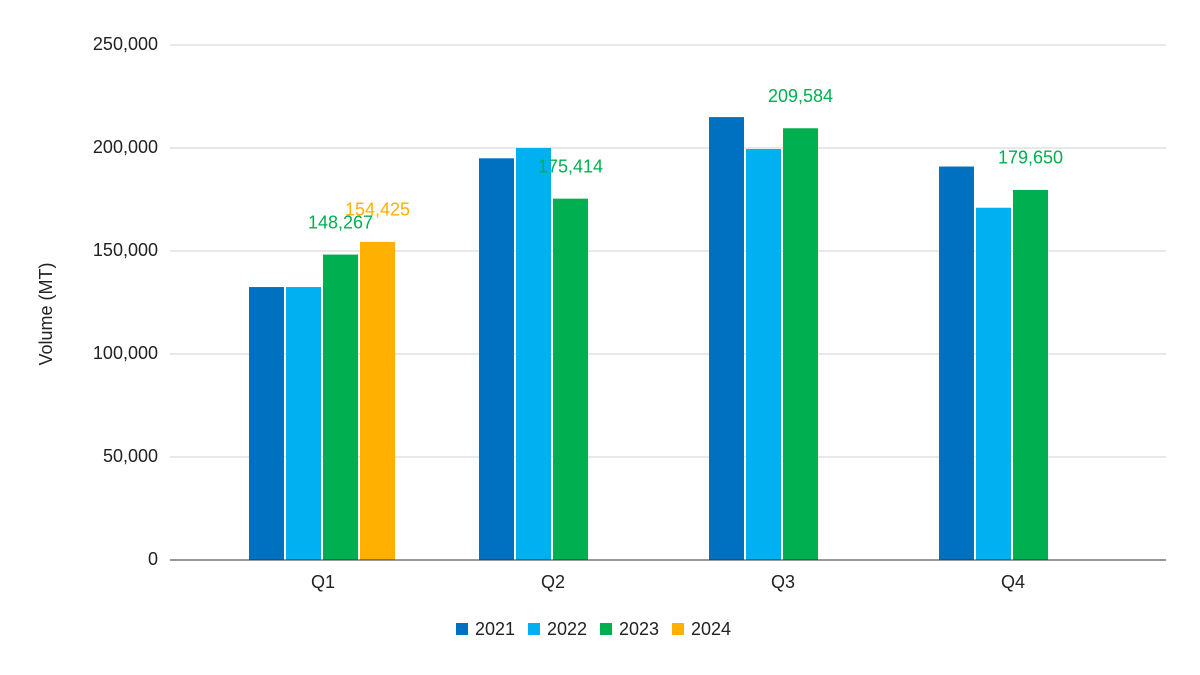 Image resolution: width=1200 pixels, height=675 pixels. I want to click on y-axis-title: Volume (MT), so click(46, 313).